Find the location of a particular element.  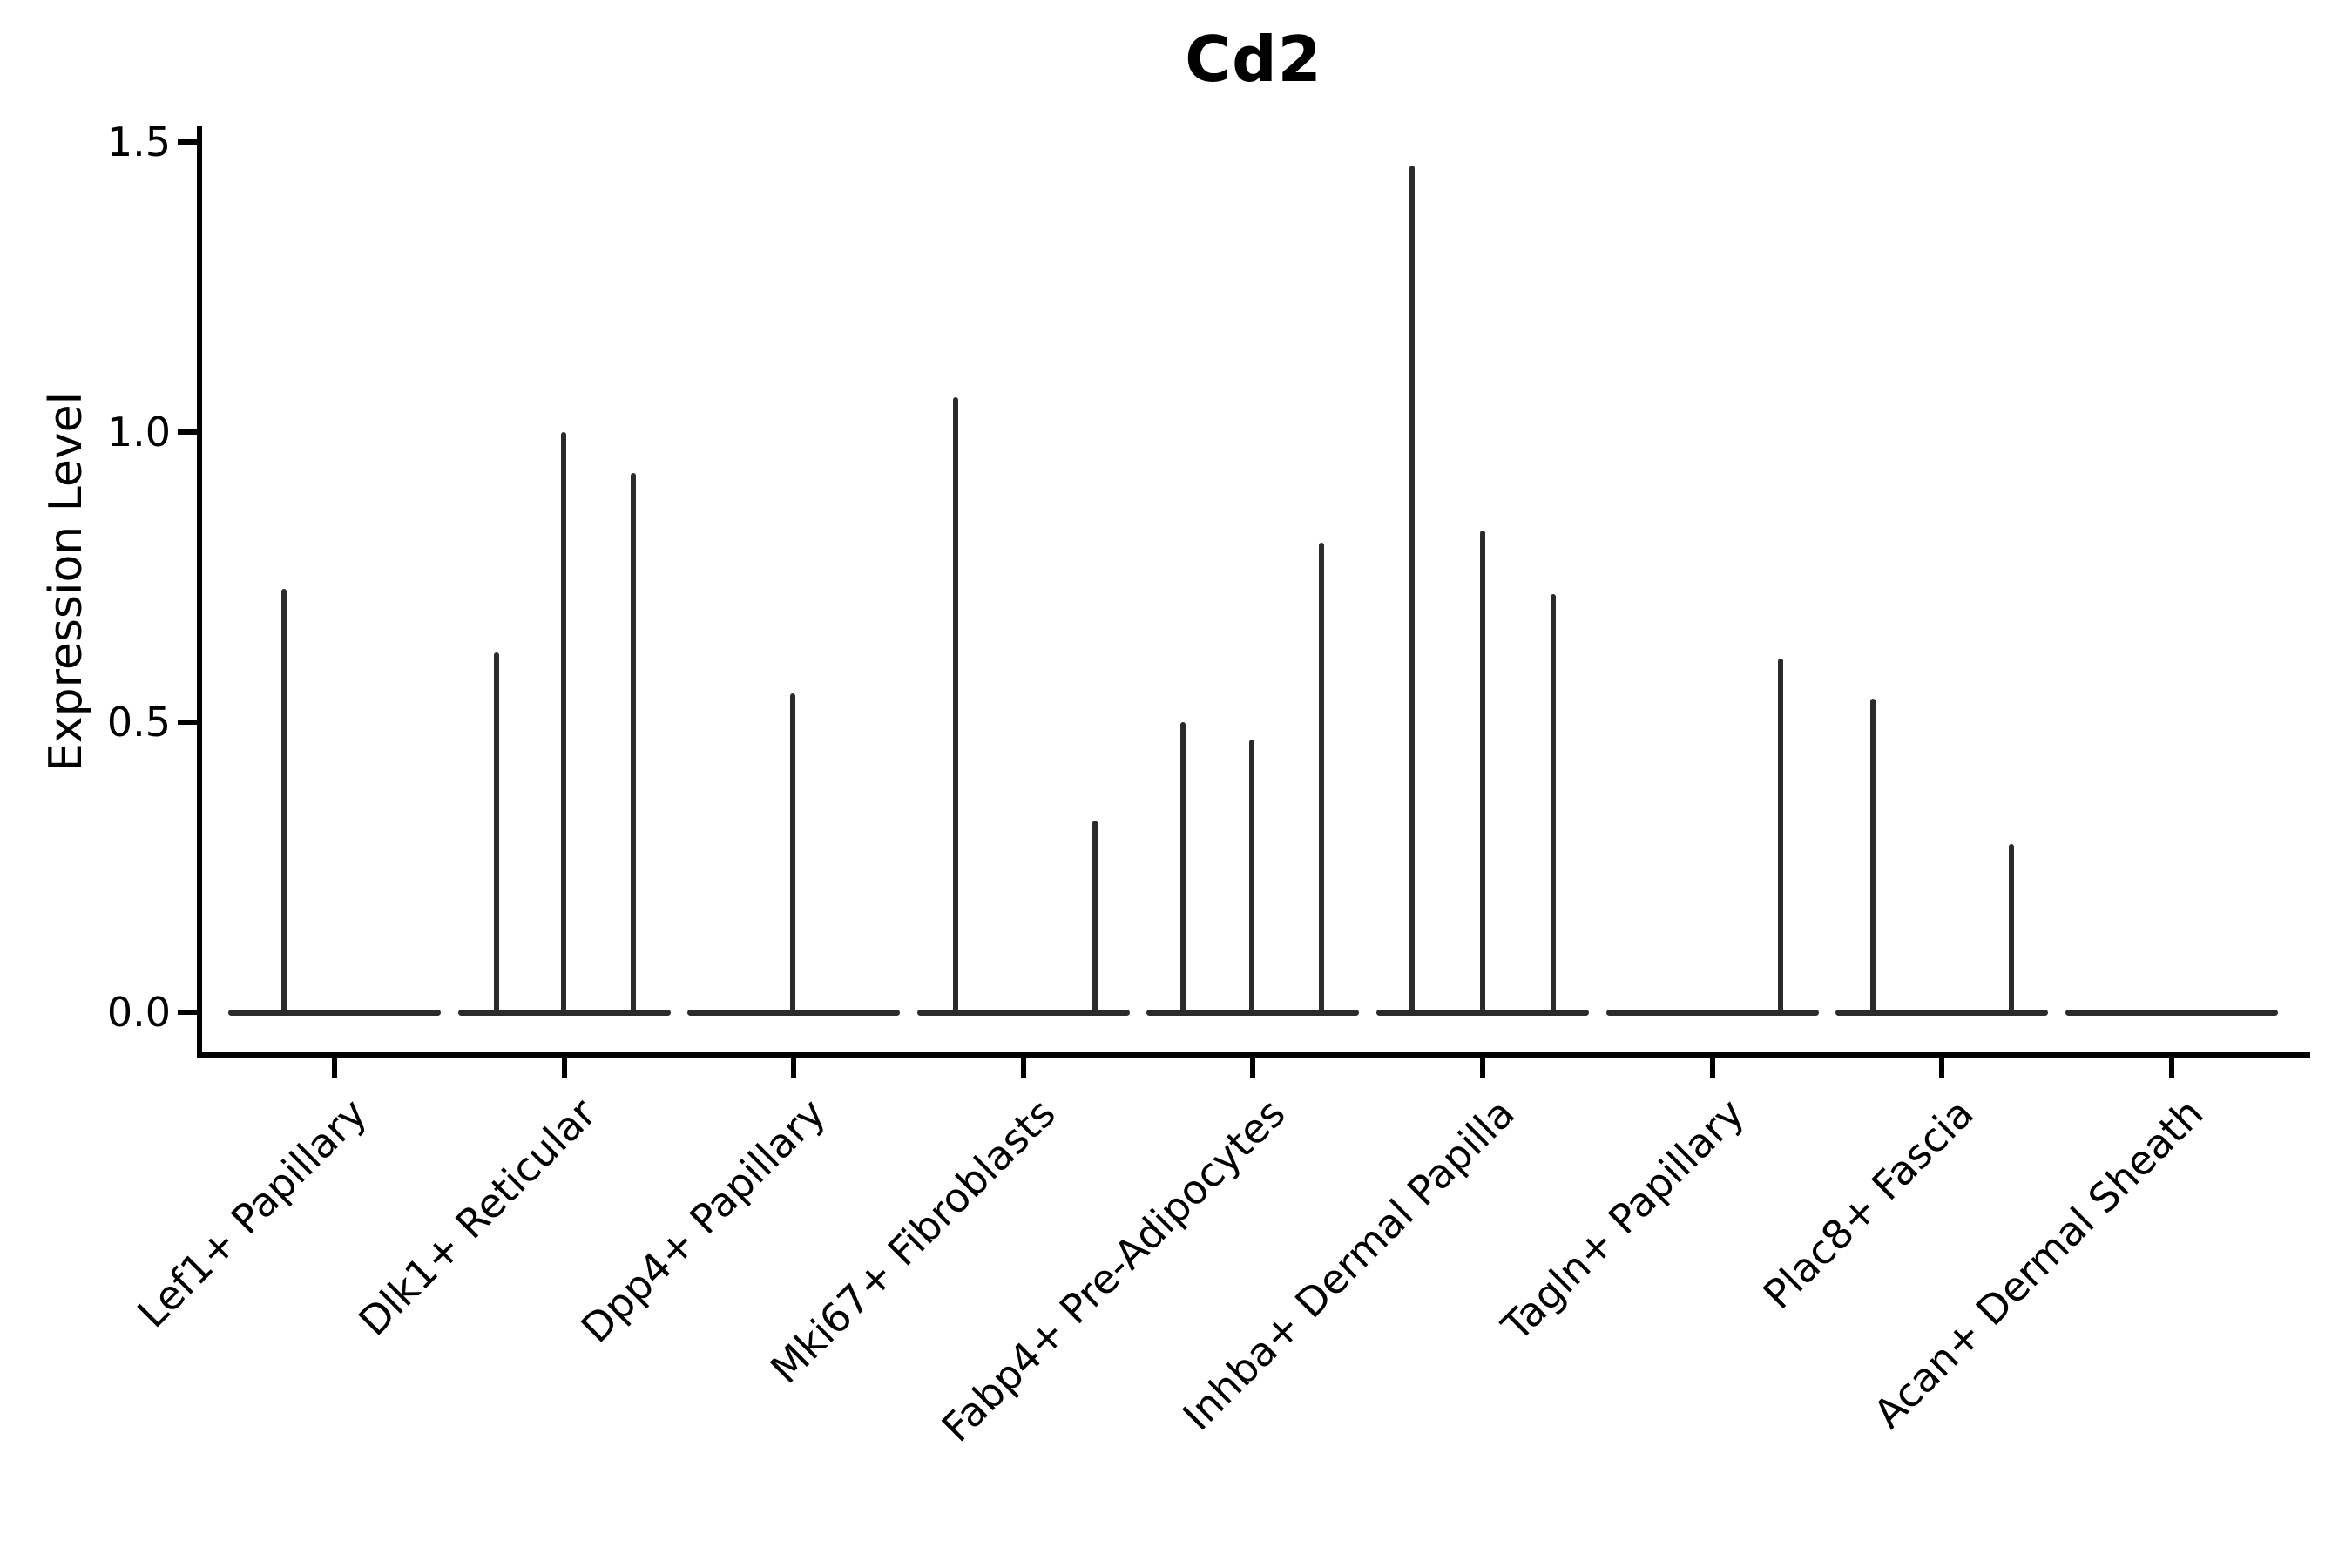

y-axis-tick-label: 1.0 is located at coordinates (138, 432).